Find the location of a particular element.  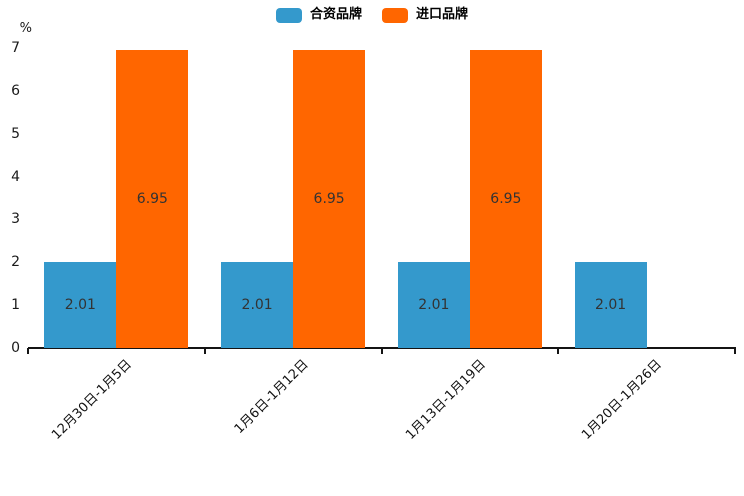

legend-item-joint-venture-brand: 合资品牌 is located at coordinates (318, 15).